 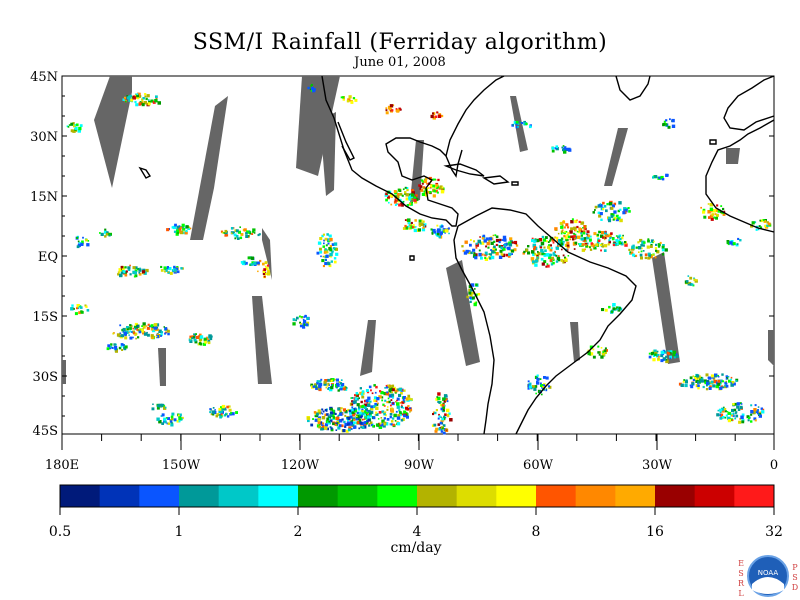 What do you see at coordinates (713, 142) in the screenshot?
I see `coastline-canary` at bounding box center [713, 142].